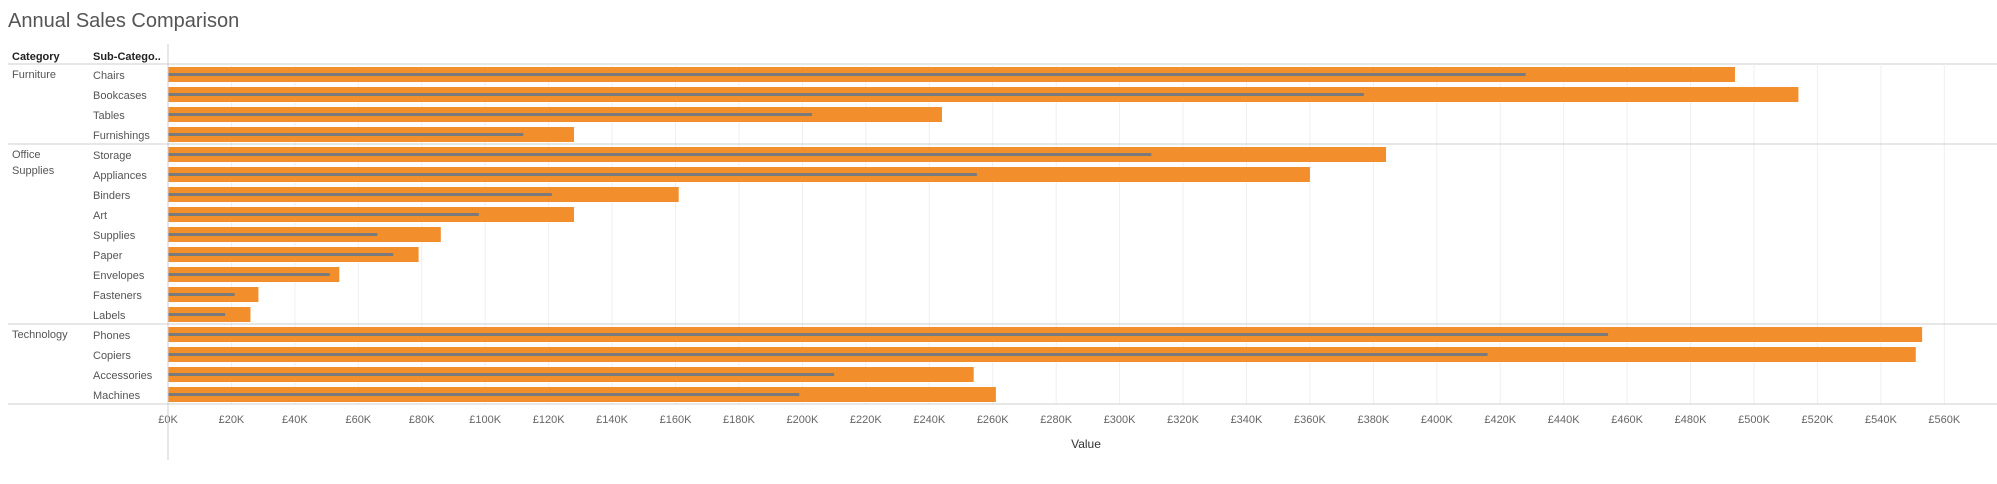 The height and width of the screenshot is (484, 1997). I want to click on subcategory-label: Appliances, so click(120, 176).